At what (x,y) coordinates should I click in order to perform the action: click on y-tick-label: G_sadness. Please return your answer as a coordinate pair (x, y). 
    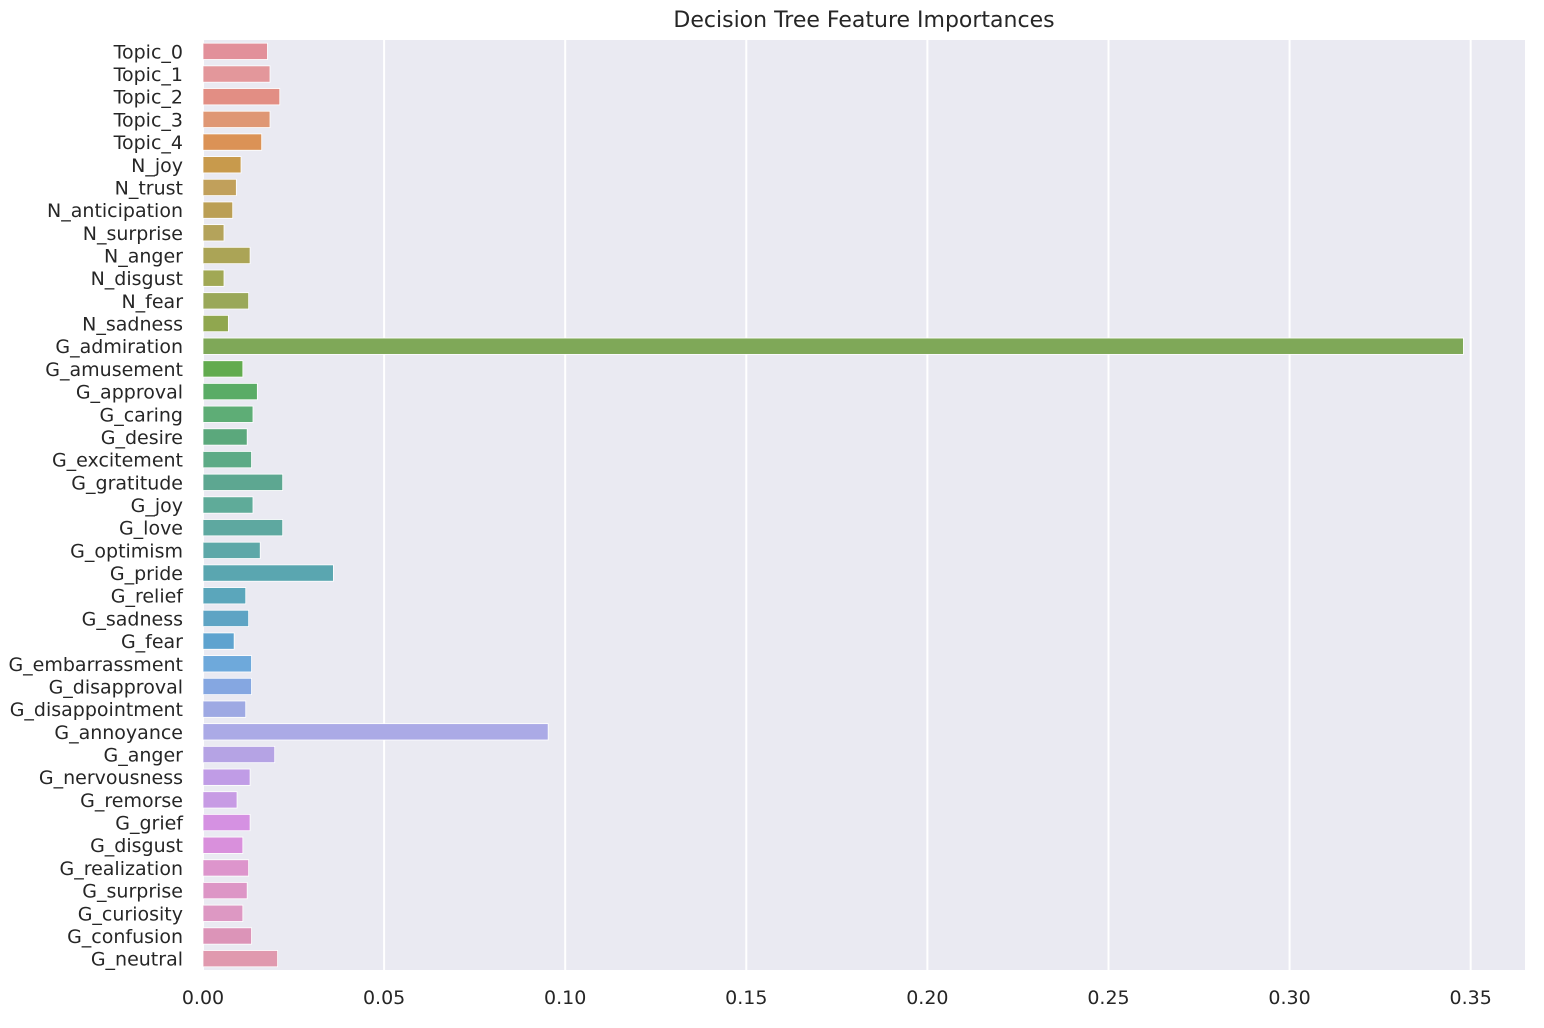
    Looking at the image, I should click on (132, 619).